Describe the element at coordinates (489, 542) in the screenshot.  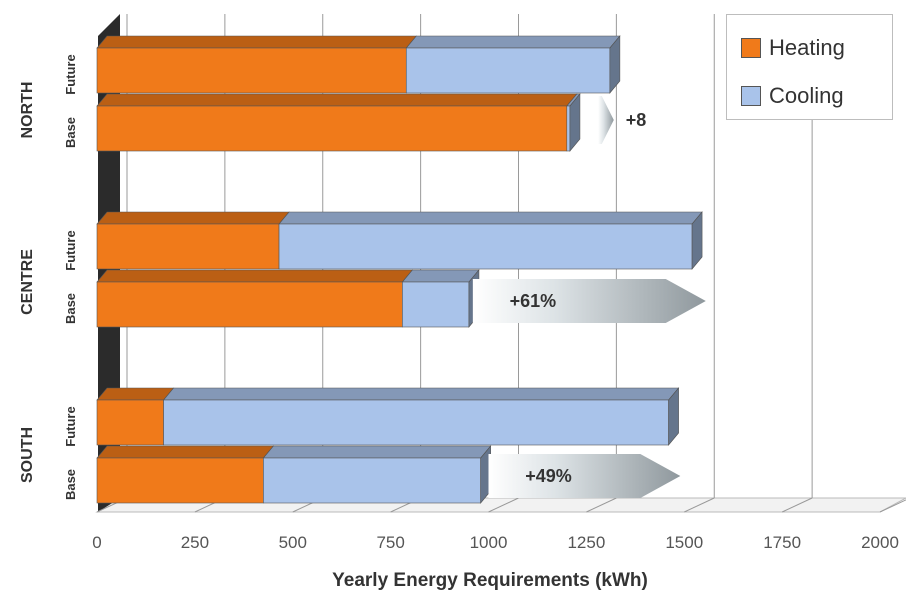
I see `tick-label-x: 1000` at that location.